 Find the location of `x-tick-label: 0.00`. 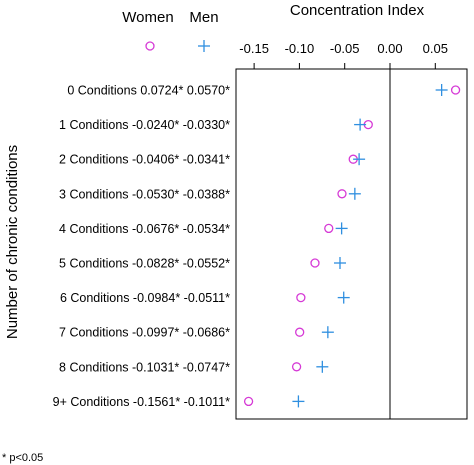

x-tick-label: 0.00 is located at coordinates (389, 48).